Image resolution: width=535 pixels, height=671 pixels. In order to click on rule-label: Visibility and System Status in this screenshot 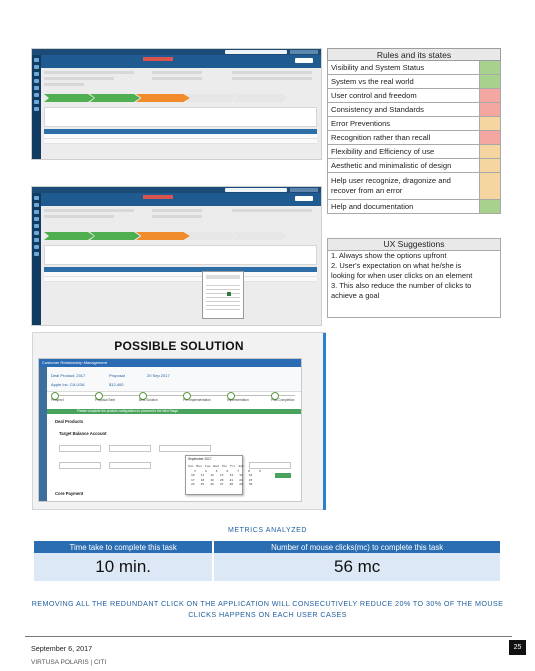, I will do `click(403, 67)`.